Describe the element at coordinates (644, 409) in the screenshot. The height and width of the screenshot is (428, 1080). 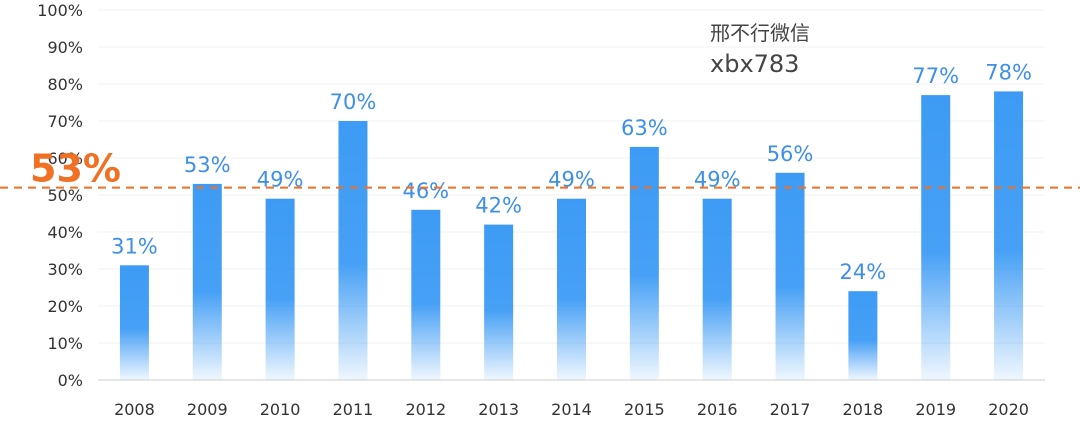
I see `x-tick-label: 2015` at that location.